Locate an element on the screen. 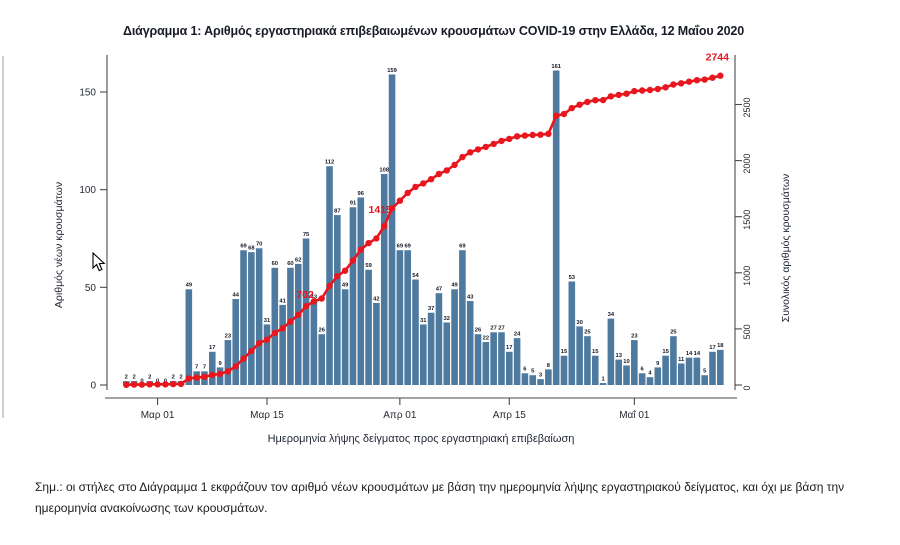 This screenshot has height=545, width=900. bar-value-label: 2 is located at coordinates (149, 377).